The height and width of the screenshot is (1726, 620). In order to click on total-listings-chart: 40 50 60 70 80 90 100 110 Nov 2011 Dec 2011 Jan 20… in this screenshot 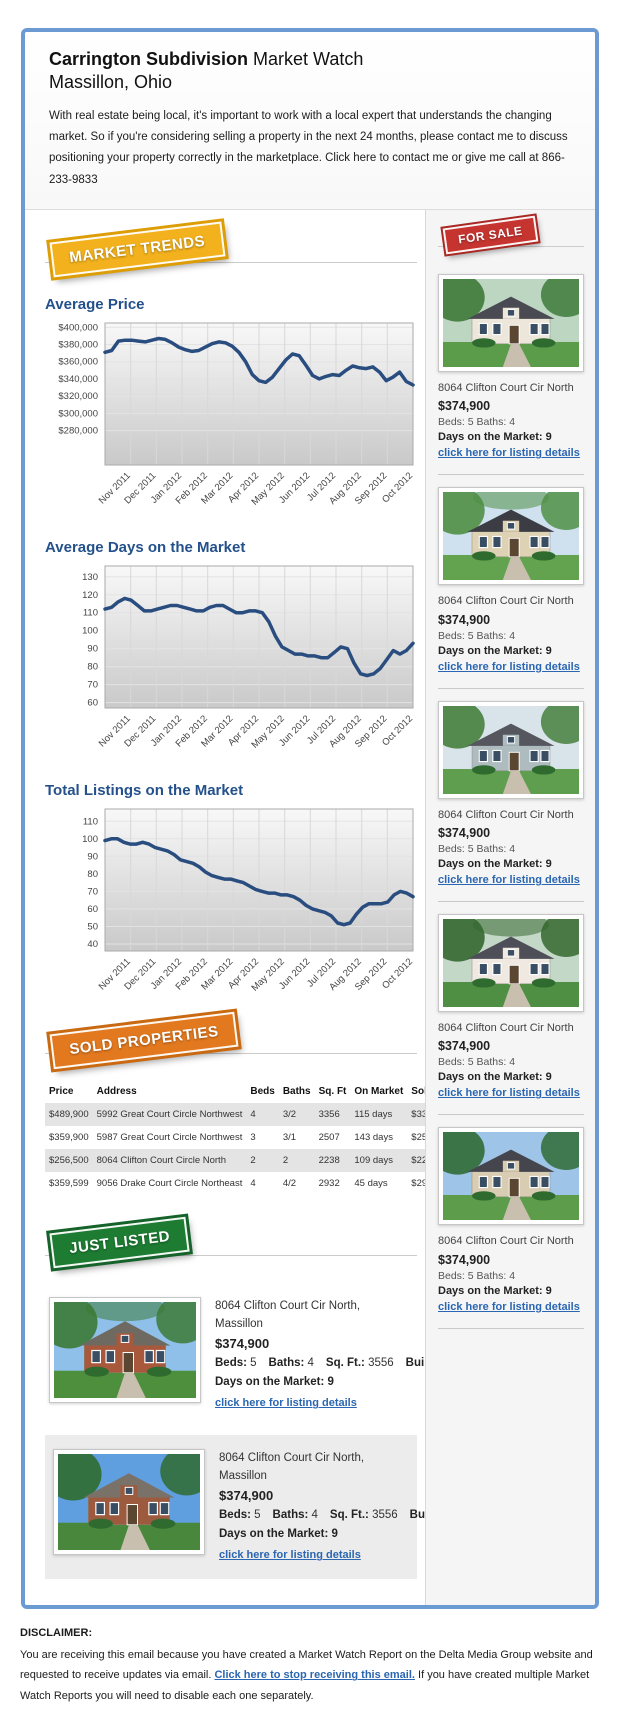, I will do `click(231, 907)`.